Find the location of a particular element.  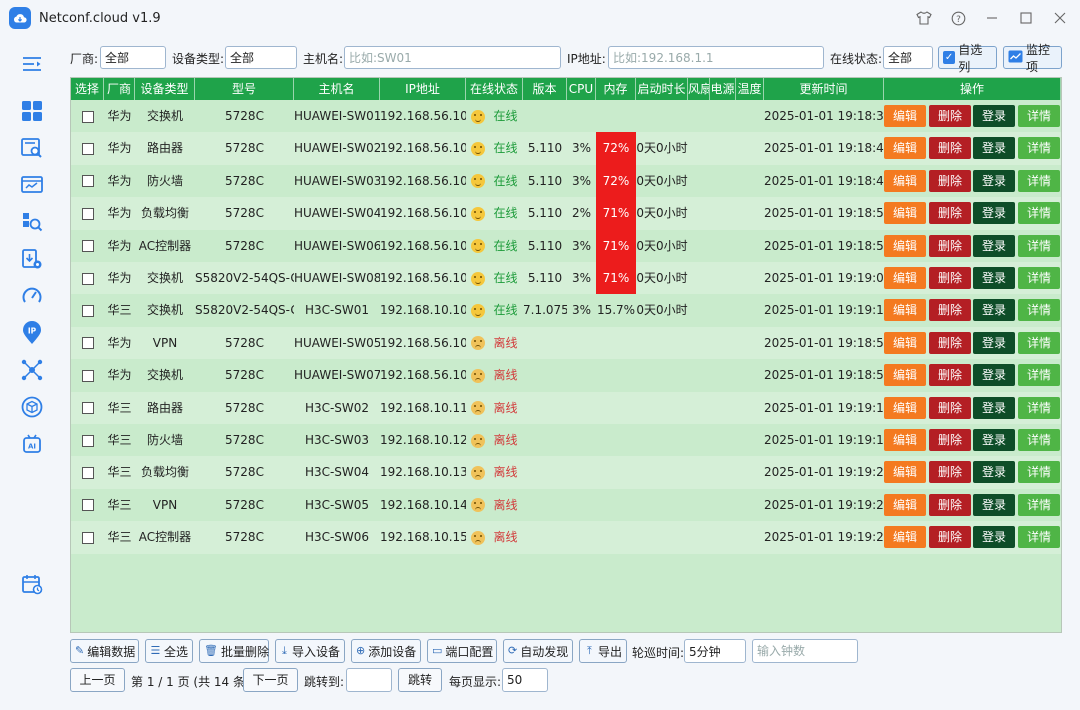

menu-toggle-icon is located at coordinates (32, 64).